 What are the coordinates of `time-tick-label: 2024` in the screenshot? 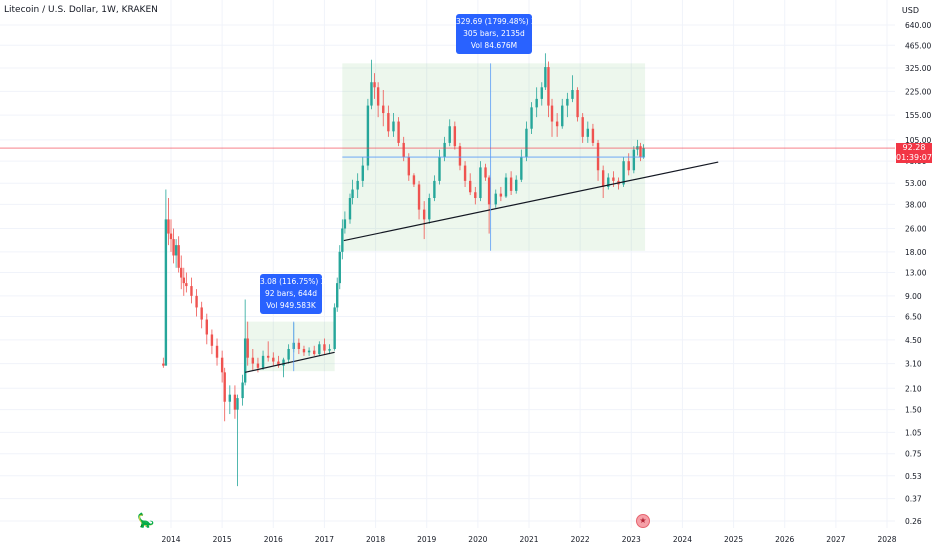 It's located at (682, 539).